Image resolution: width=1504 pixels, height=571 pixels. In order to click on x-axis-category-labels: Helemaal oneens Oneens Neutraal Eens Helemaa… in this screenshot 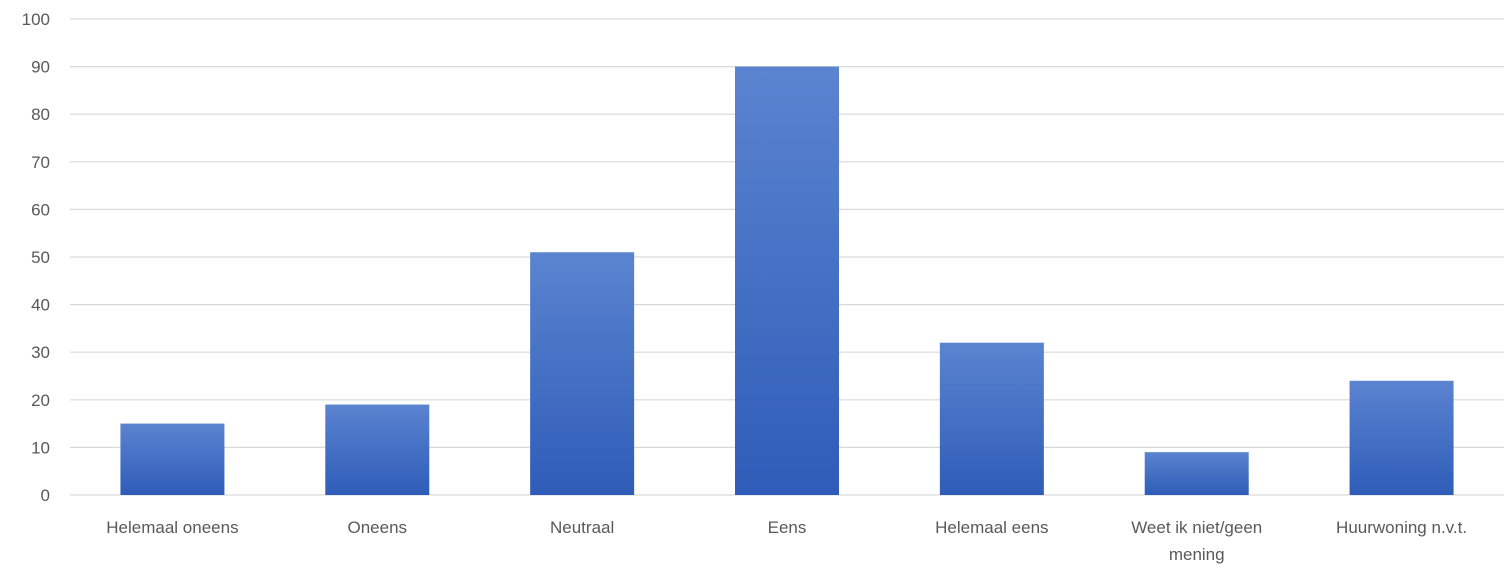, I will do `click(786, 541)`.